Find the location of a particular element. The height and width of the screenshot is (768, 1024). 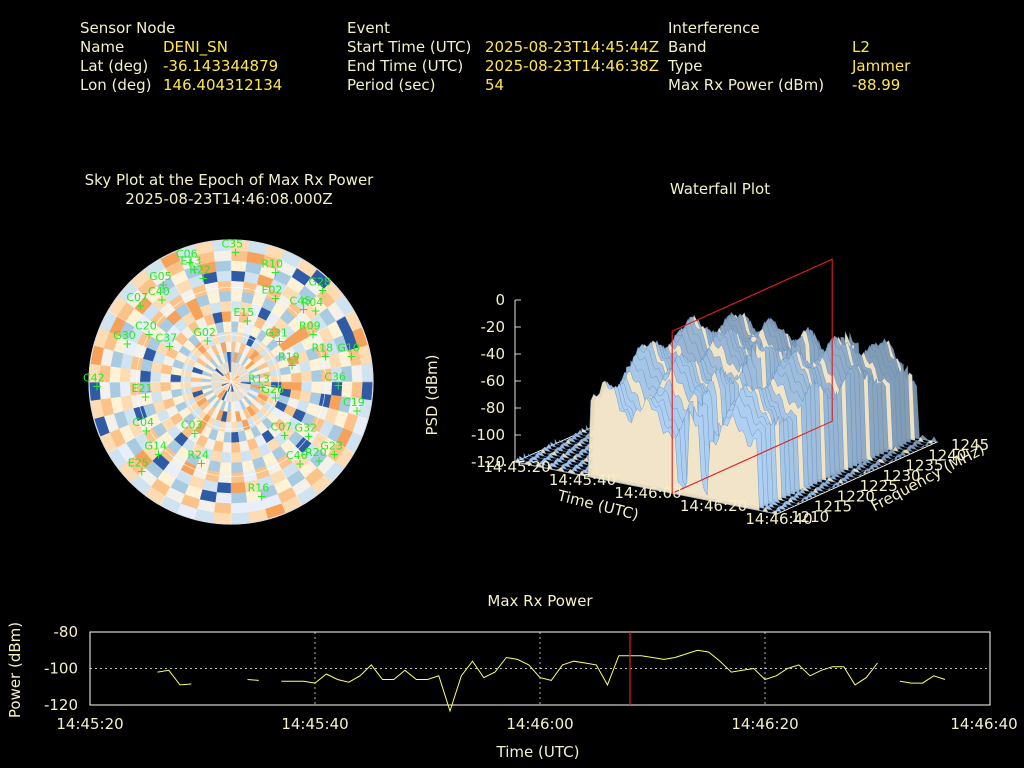

waterfall-y-tick-label: 1230 is located at coordinates (901, 476).